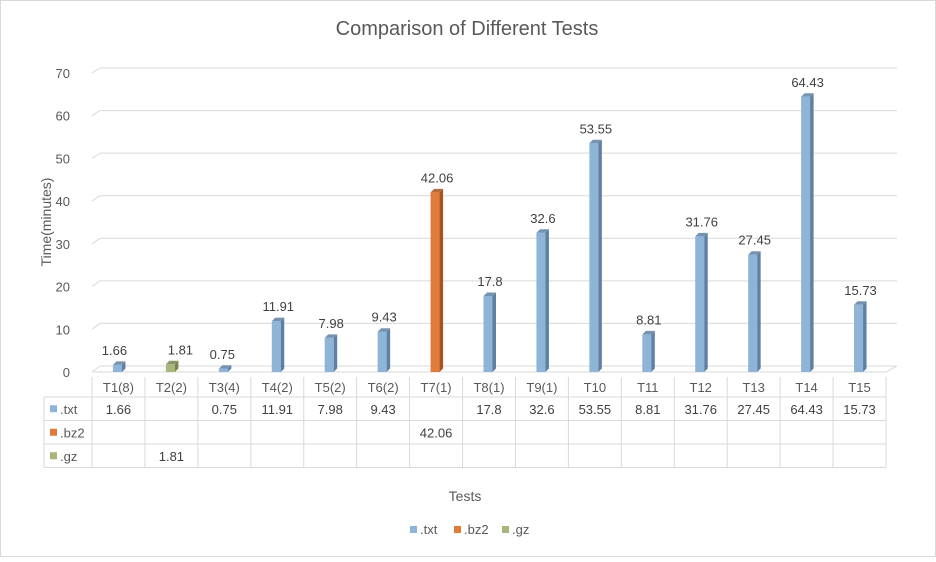 This screenshot has width=936, height=562. Describe the element at coordinates (330, 387) in the screenshot. I see `category-label: T5(2)` at that location.